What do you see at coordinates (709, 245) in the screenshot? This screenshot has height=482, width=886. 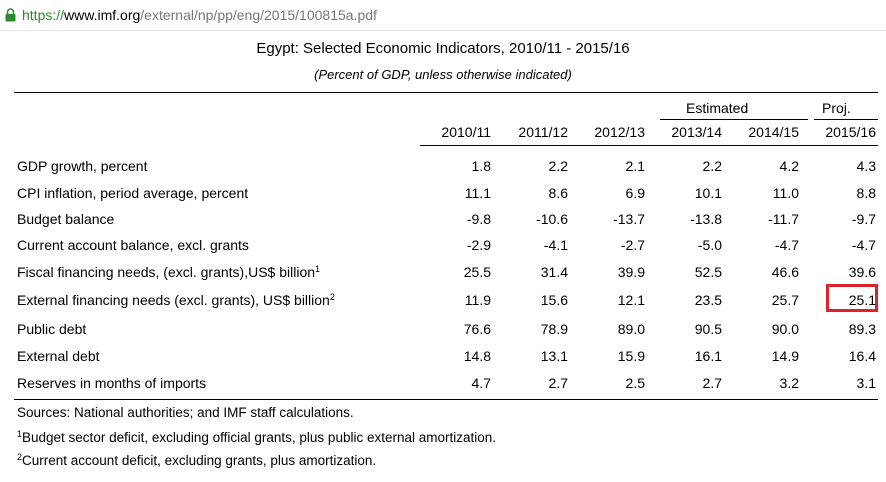 I see `table-cell: -5.0` at bounding box center [709, 245].